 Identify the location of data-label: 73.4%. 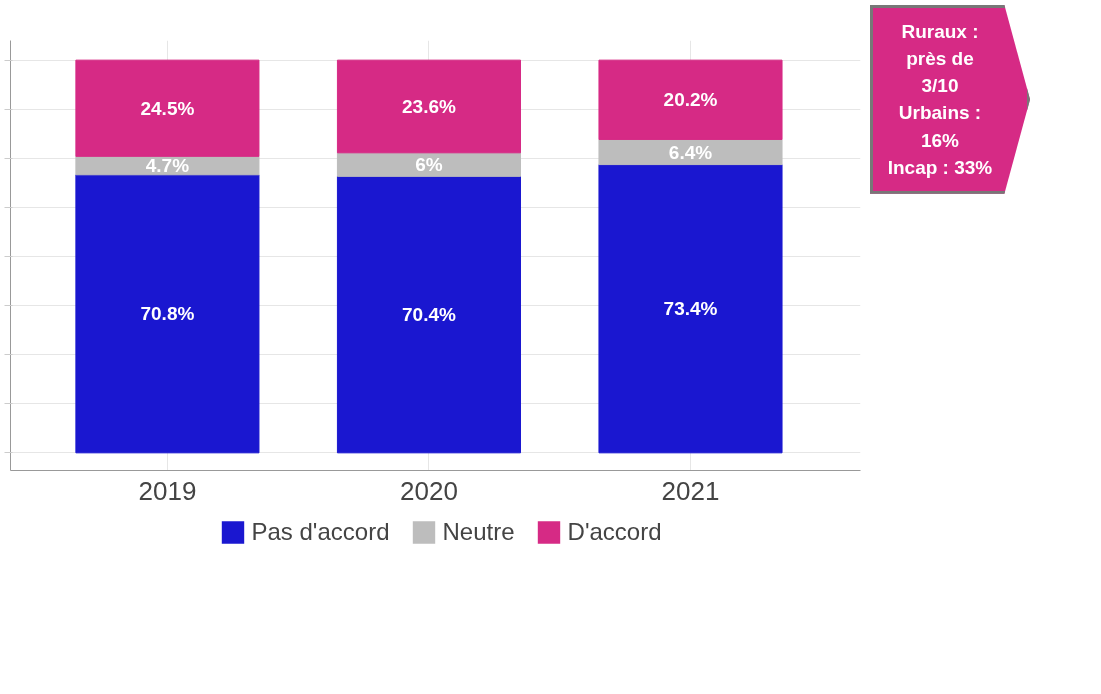
(690, 309).